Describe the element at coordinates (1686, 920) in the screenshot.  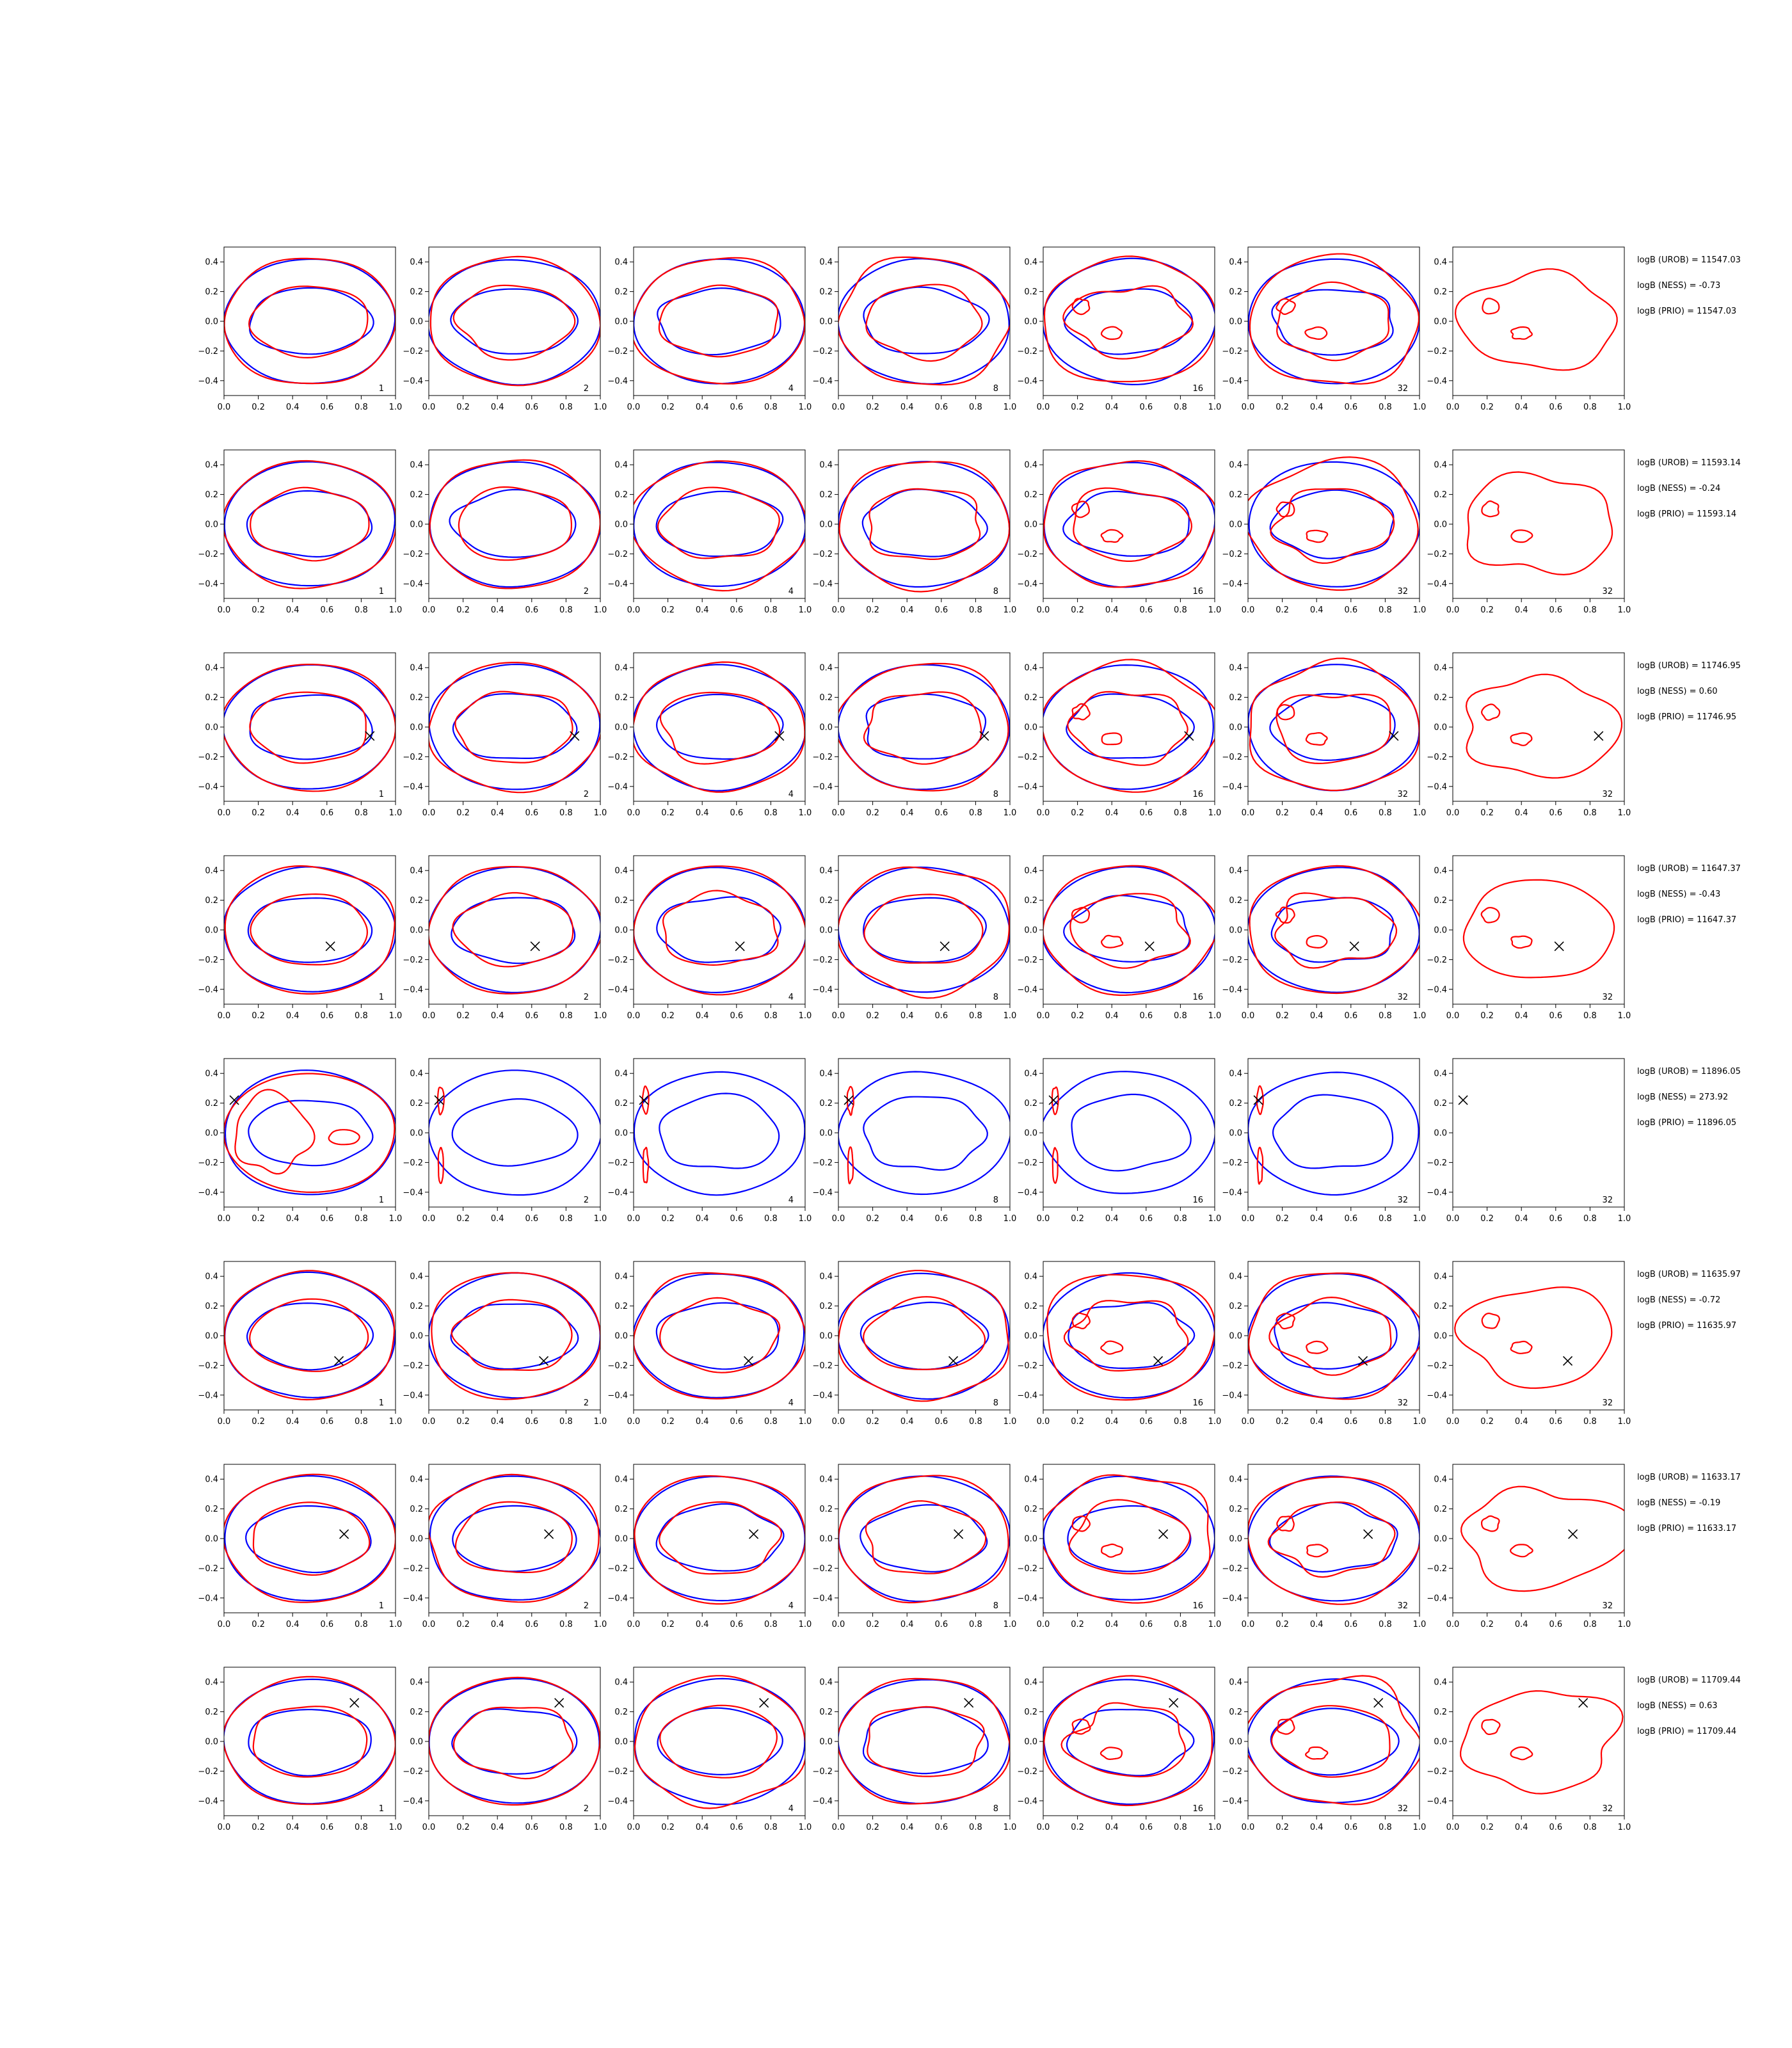
I see `logb-stat-text: logB (PRIO) = 11647.37` at that location.